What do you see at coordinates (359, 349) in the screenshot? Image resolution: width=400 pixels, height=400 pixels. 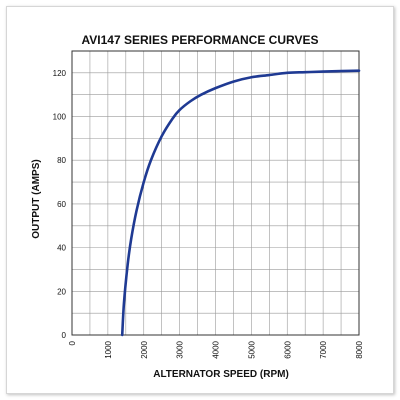 I see `x-tick-label: 8000` at bounding box center [359, 349].